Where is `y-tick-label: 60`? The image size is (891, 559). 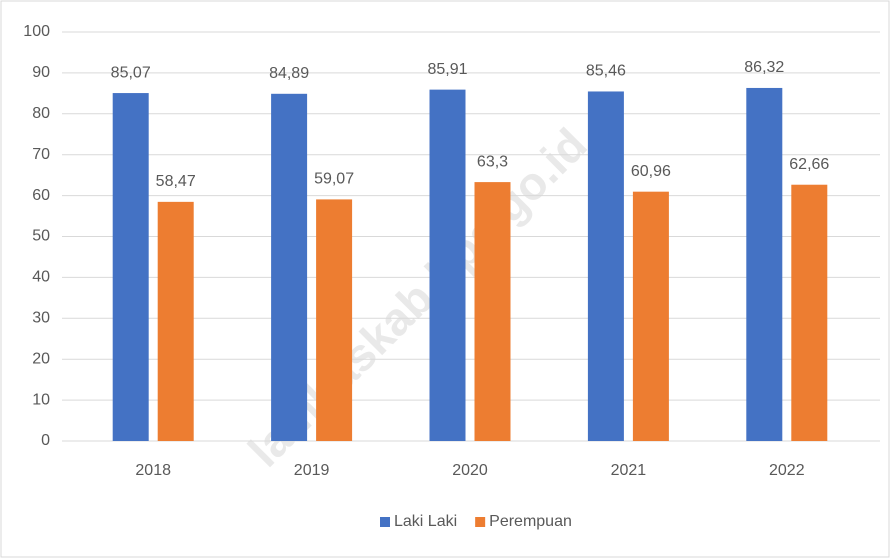
y-tick-label: 60 is located at coordinates (41, 195).